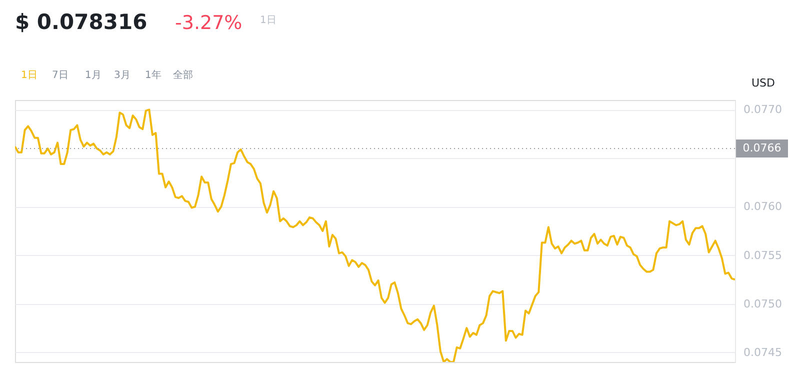 The image size is (800, 370). I want to click on text: 7日, so click(60, 75).